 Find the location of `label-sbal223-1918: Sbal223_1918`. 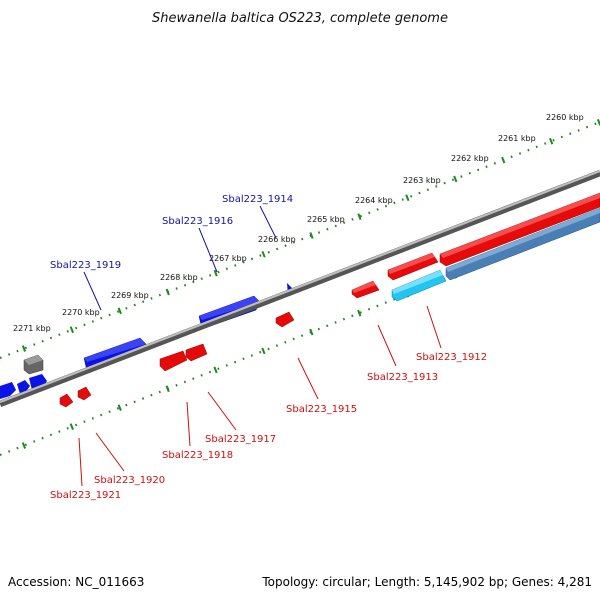

label-sbal223-1918: Sbal223_1918 is located at coordinates (197, 455).